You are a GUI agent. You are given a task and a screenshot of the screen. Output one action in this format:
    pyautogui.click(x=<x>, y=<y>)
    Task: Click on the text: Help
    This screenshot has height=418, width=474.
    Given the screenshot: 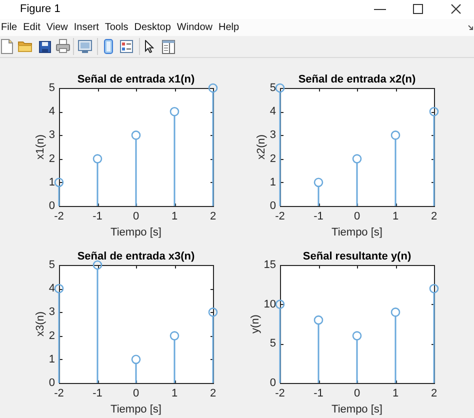 What is the action you would take?
    pyautogui.click(x=229, y=28)
    